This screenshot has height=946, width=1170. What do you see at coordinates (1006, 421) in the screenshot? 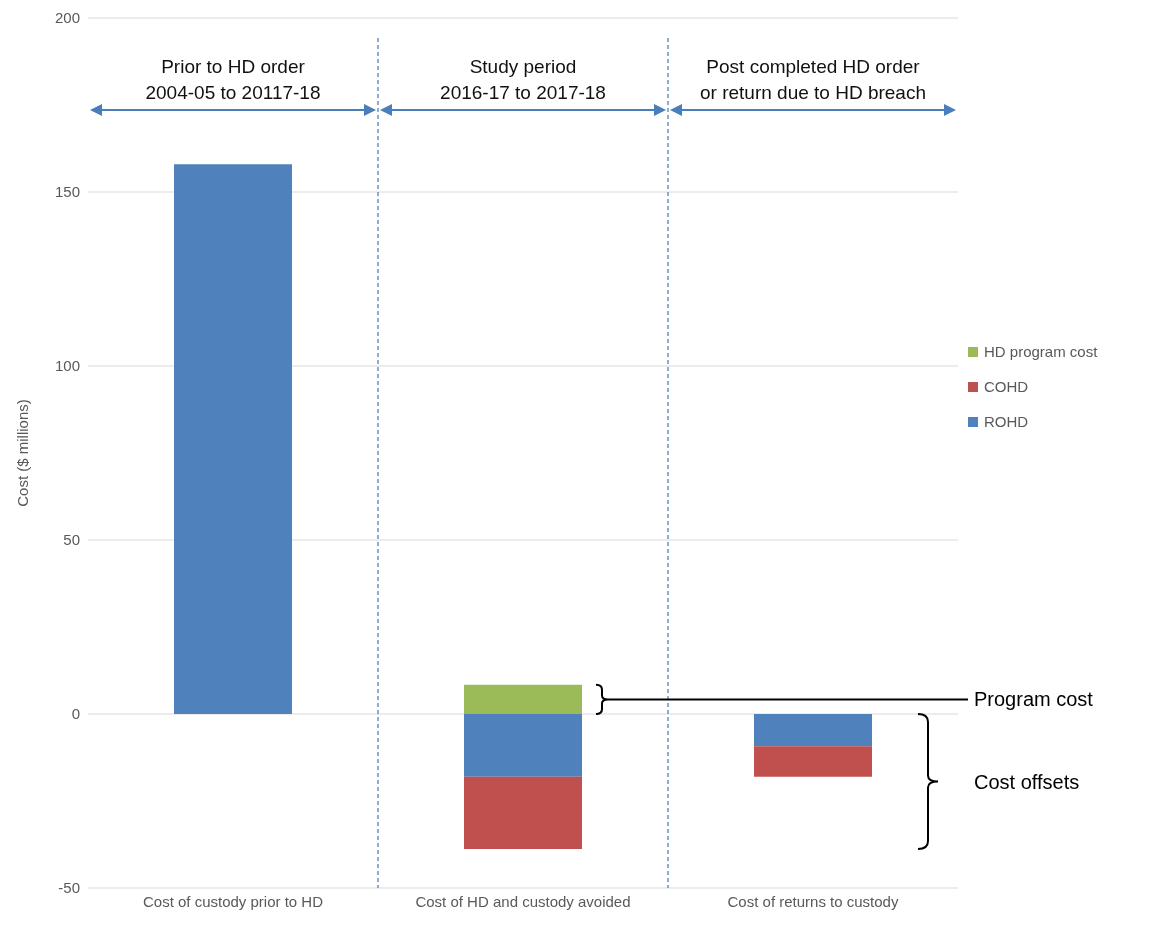
I see `legend-label: ROHD` at bounding box center [1006, 421].